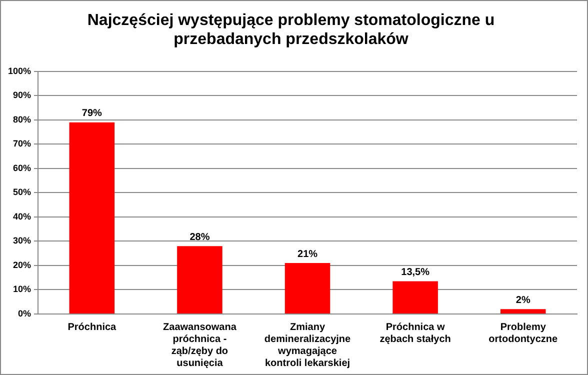 The image size is (588, 375). Describe the element at coordinates (308, 254) in the screenshot. I see `data-label: 21%` at that location.